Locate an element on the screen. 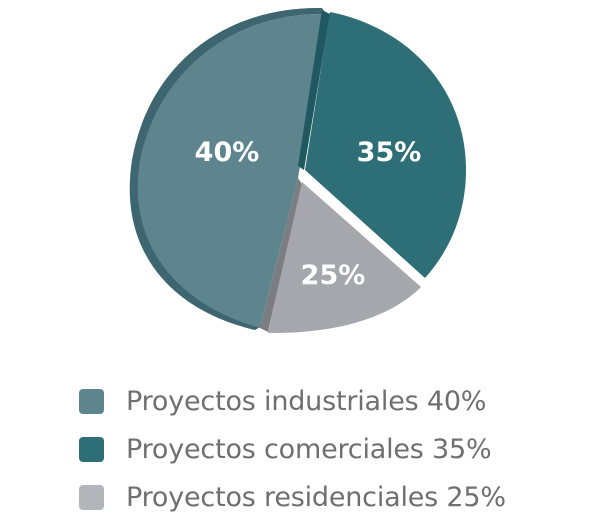 The image size is (600, 521). legend-swatch-comercial is located at coordinates (91, 449).